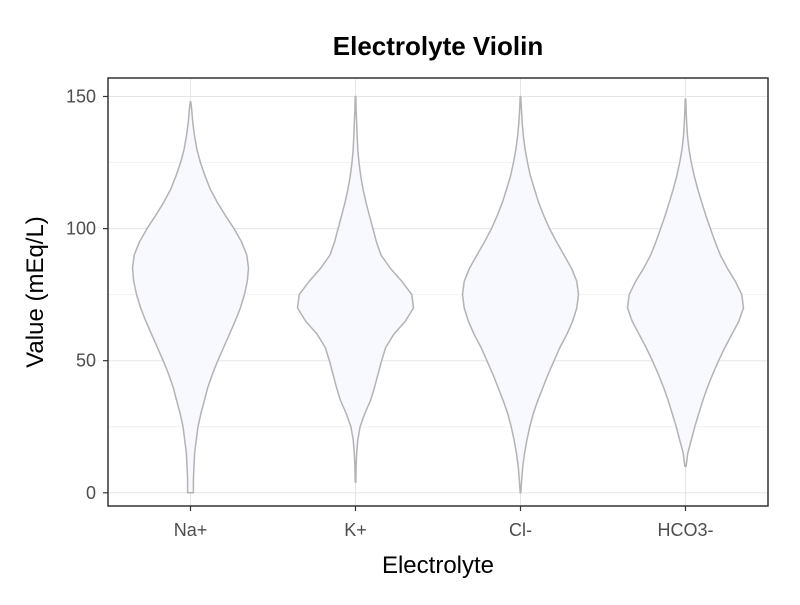 The width and height of the screenshot is (800, 605). What do you see at coordinates (438, 46) in the screenshot?
I see `chart-title: Electrolyte Violin` at bounding box center [438, 46].